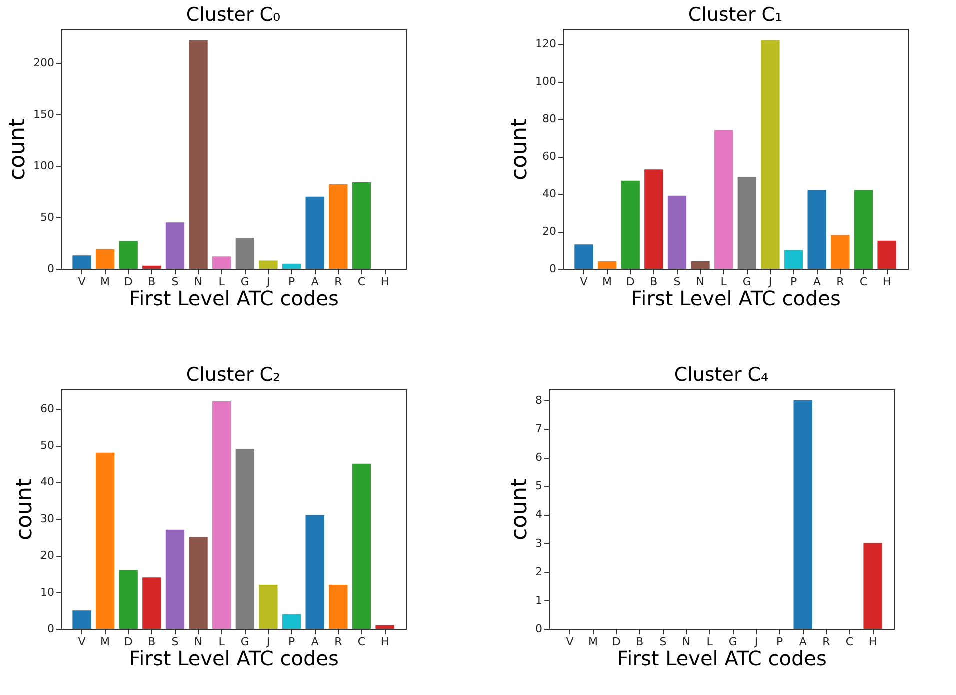 This screenshot has width=956, height=695. What do you see at coordinates (735, 15) in the screenshot?
I see `chart-title: Cluster C₁` at bounding box center [735, 15].